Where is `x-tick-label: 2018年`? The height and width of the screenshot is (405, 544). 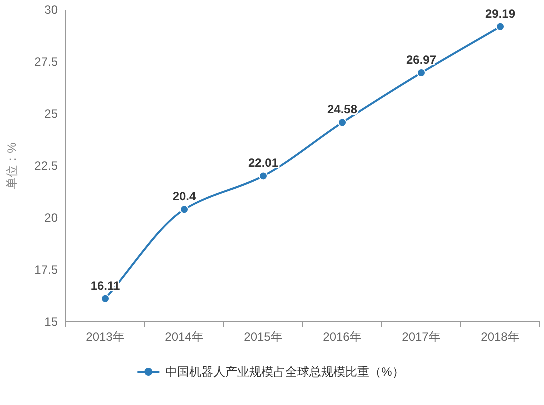
x-tick-label: 2018年 is located at coordinates (500, 337).